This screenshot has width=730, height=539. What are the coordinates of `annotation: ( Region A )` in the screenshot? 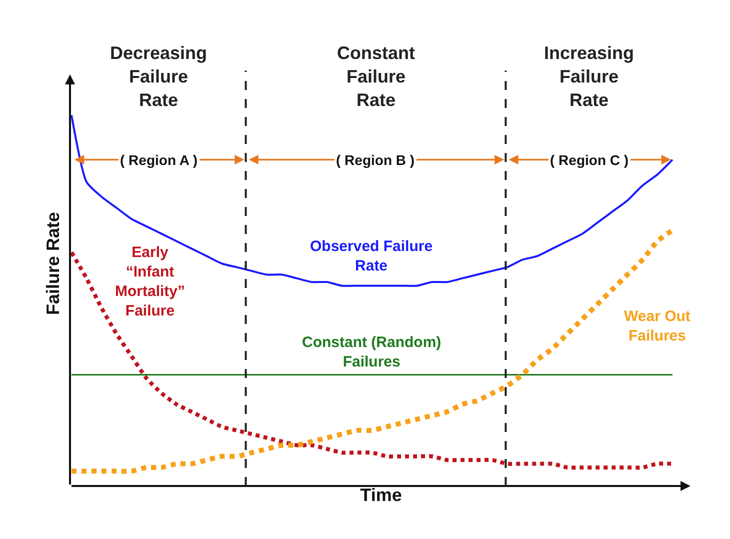 It's located at (159, 160).